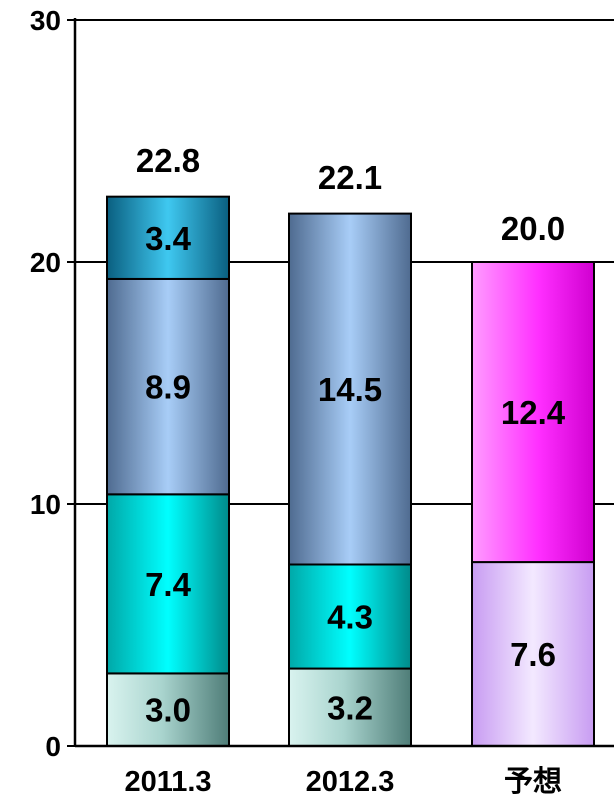  Describe the element at coordinates (45, 504) in the screenshot. I see `y-tick-label: 10` at that location.